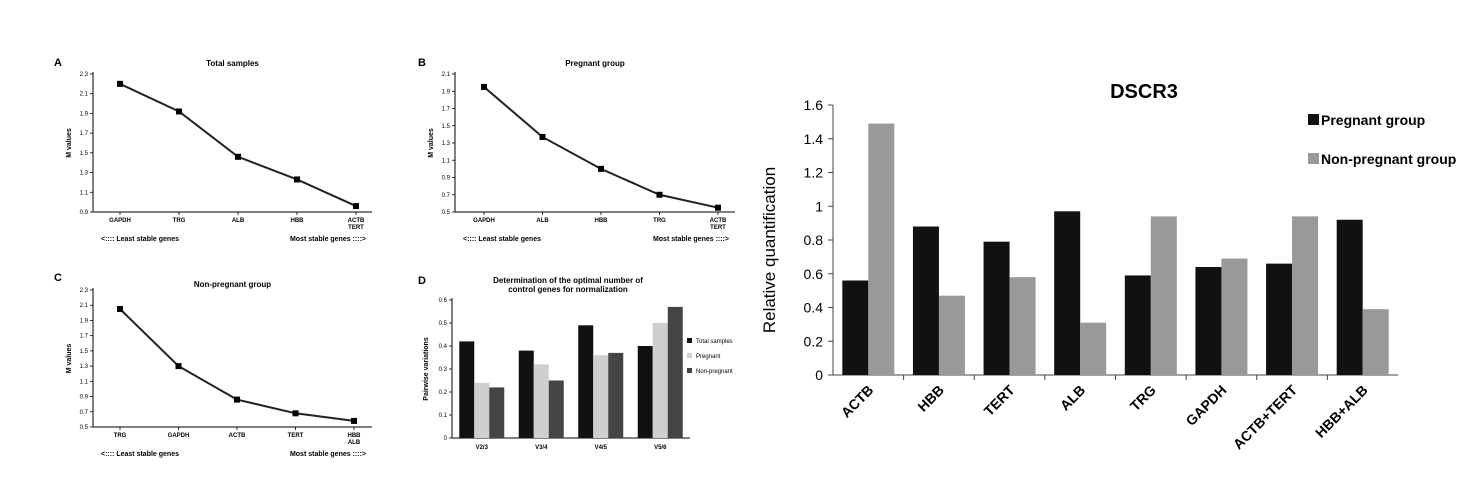  I want to click on legend-label: Non-pregnant group, so click(1388, 159).